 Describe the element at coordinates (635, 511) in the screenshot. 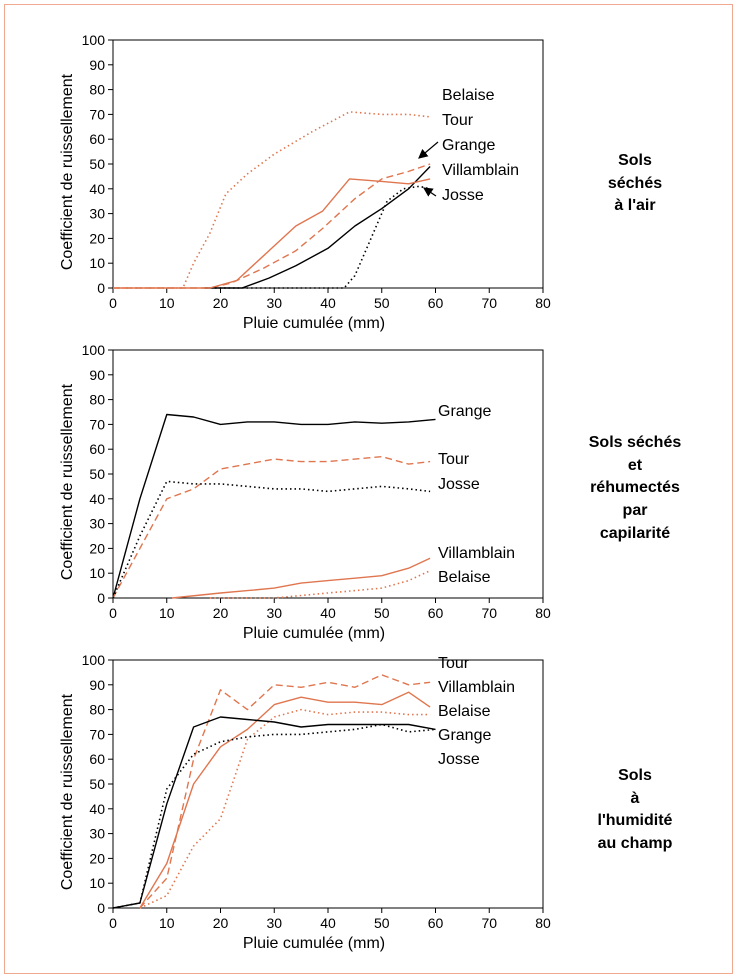

I see `condition-line: par` at that location.